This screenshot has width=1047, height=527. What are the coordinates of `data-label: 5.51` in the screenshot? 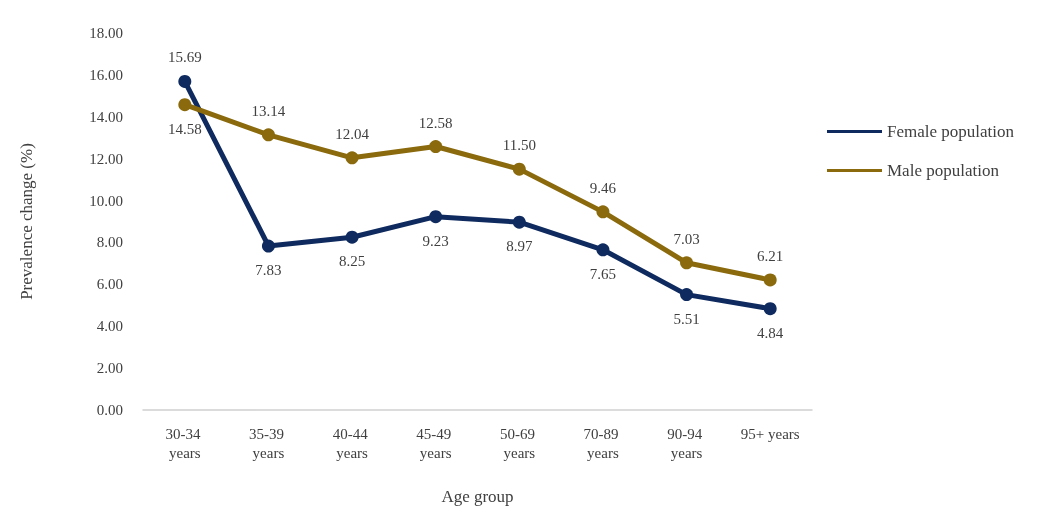 It's located at (686, 318).